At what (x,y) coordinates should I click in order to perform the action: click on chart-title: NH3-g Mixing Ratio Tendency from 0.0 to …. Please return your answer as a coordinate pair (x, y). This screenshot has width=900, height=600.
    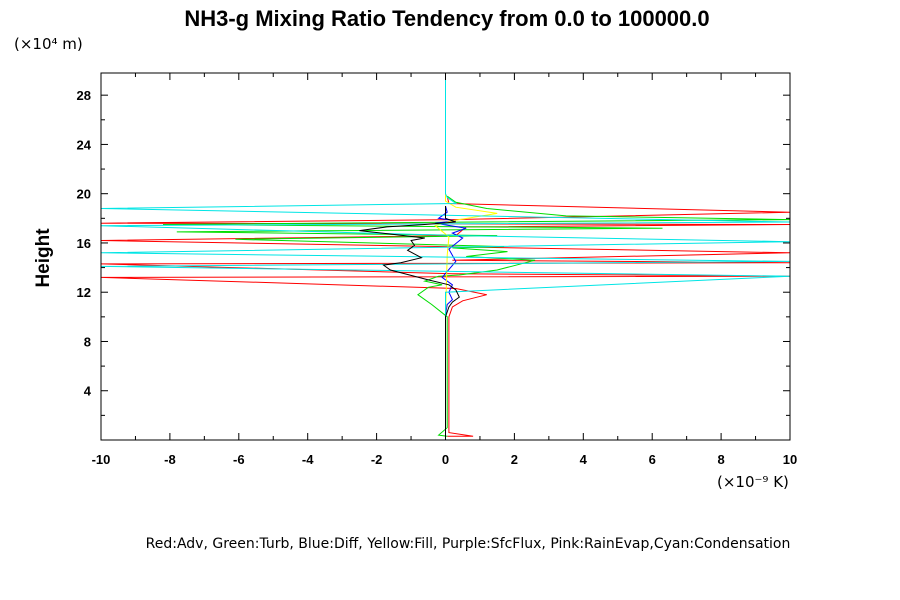
    Looking at the image, I should click on (446, 18).